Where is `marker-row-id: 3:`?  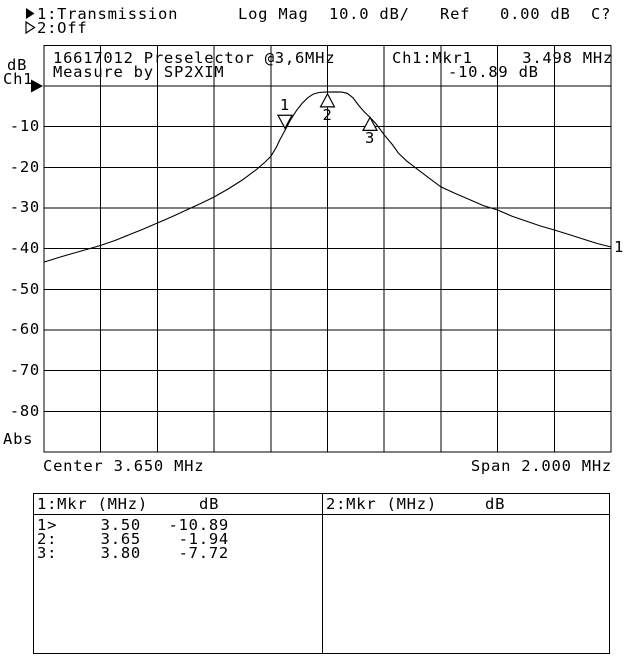 marker-row-id: 3: is located at coordinates (47, 553).